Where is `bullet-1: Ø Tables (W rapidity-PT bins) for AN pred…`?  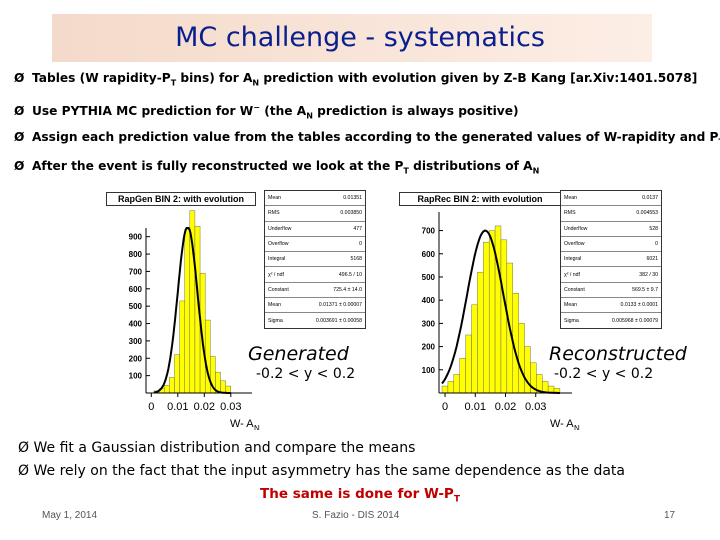
bullet-1: Ø Tables (W rapidity-PT bins) for AN pred… is located at coordinates (355, 80).